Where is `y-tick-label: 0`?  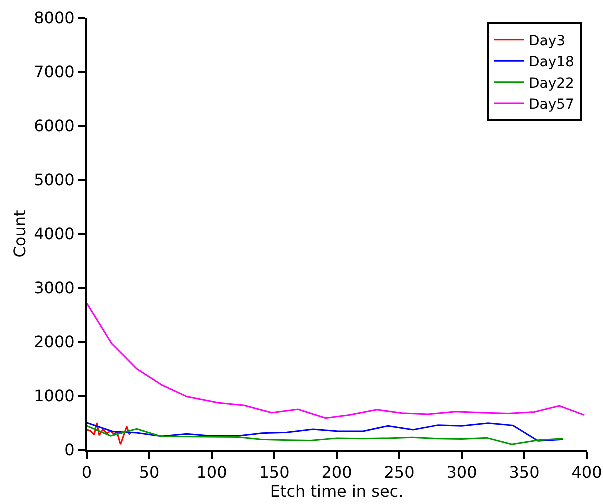 y-tick-label: 0 is located at coordinates (69, 450).